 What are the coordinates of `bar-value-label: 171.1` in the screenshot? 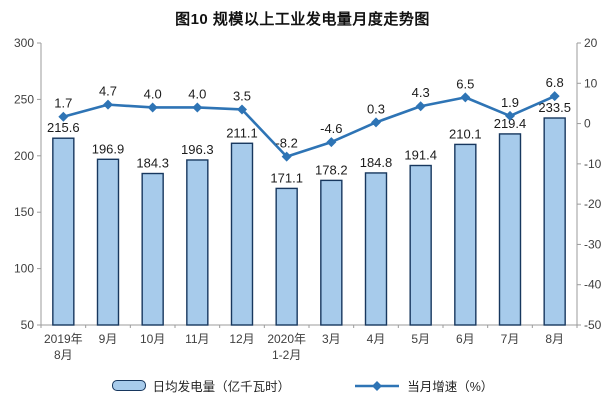 It's located at (286, 177).